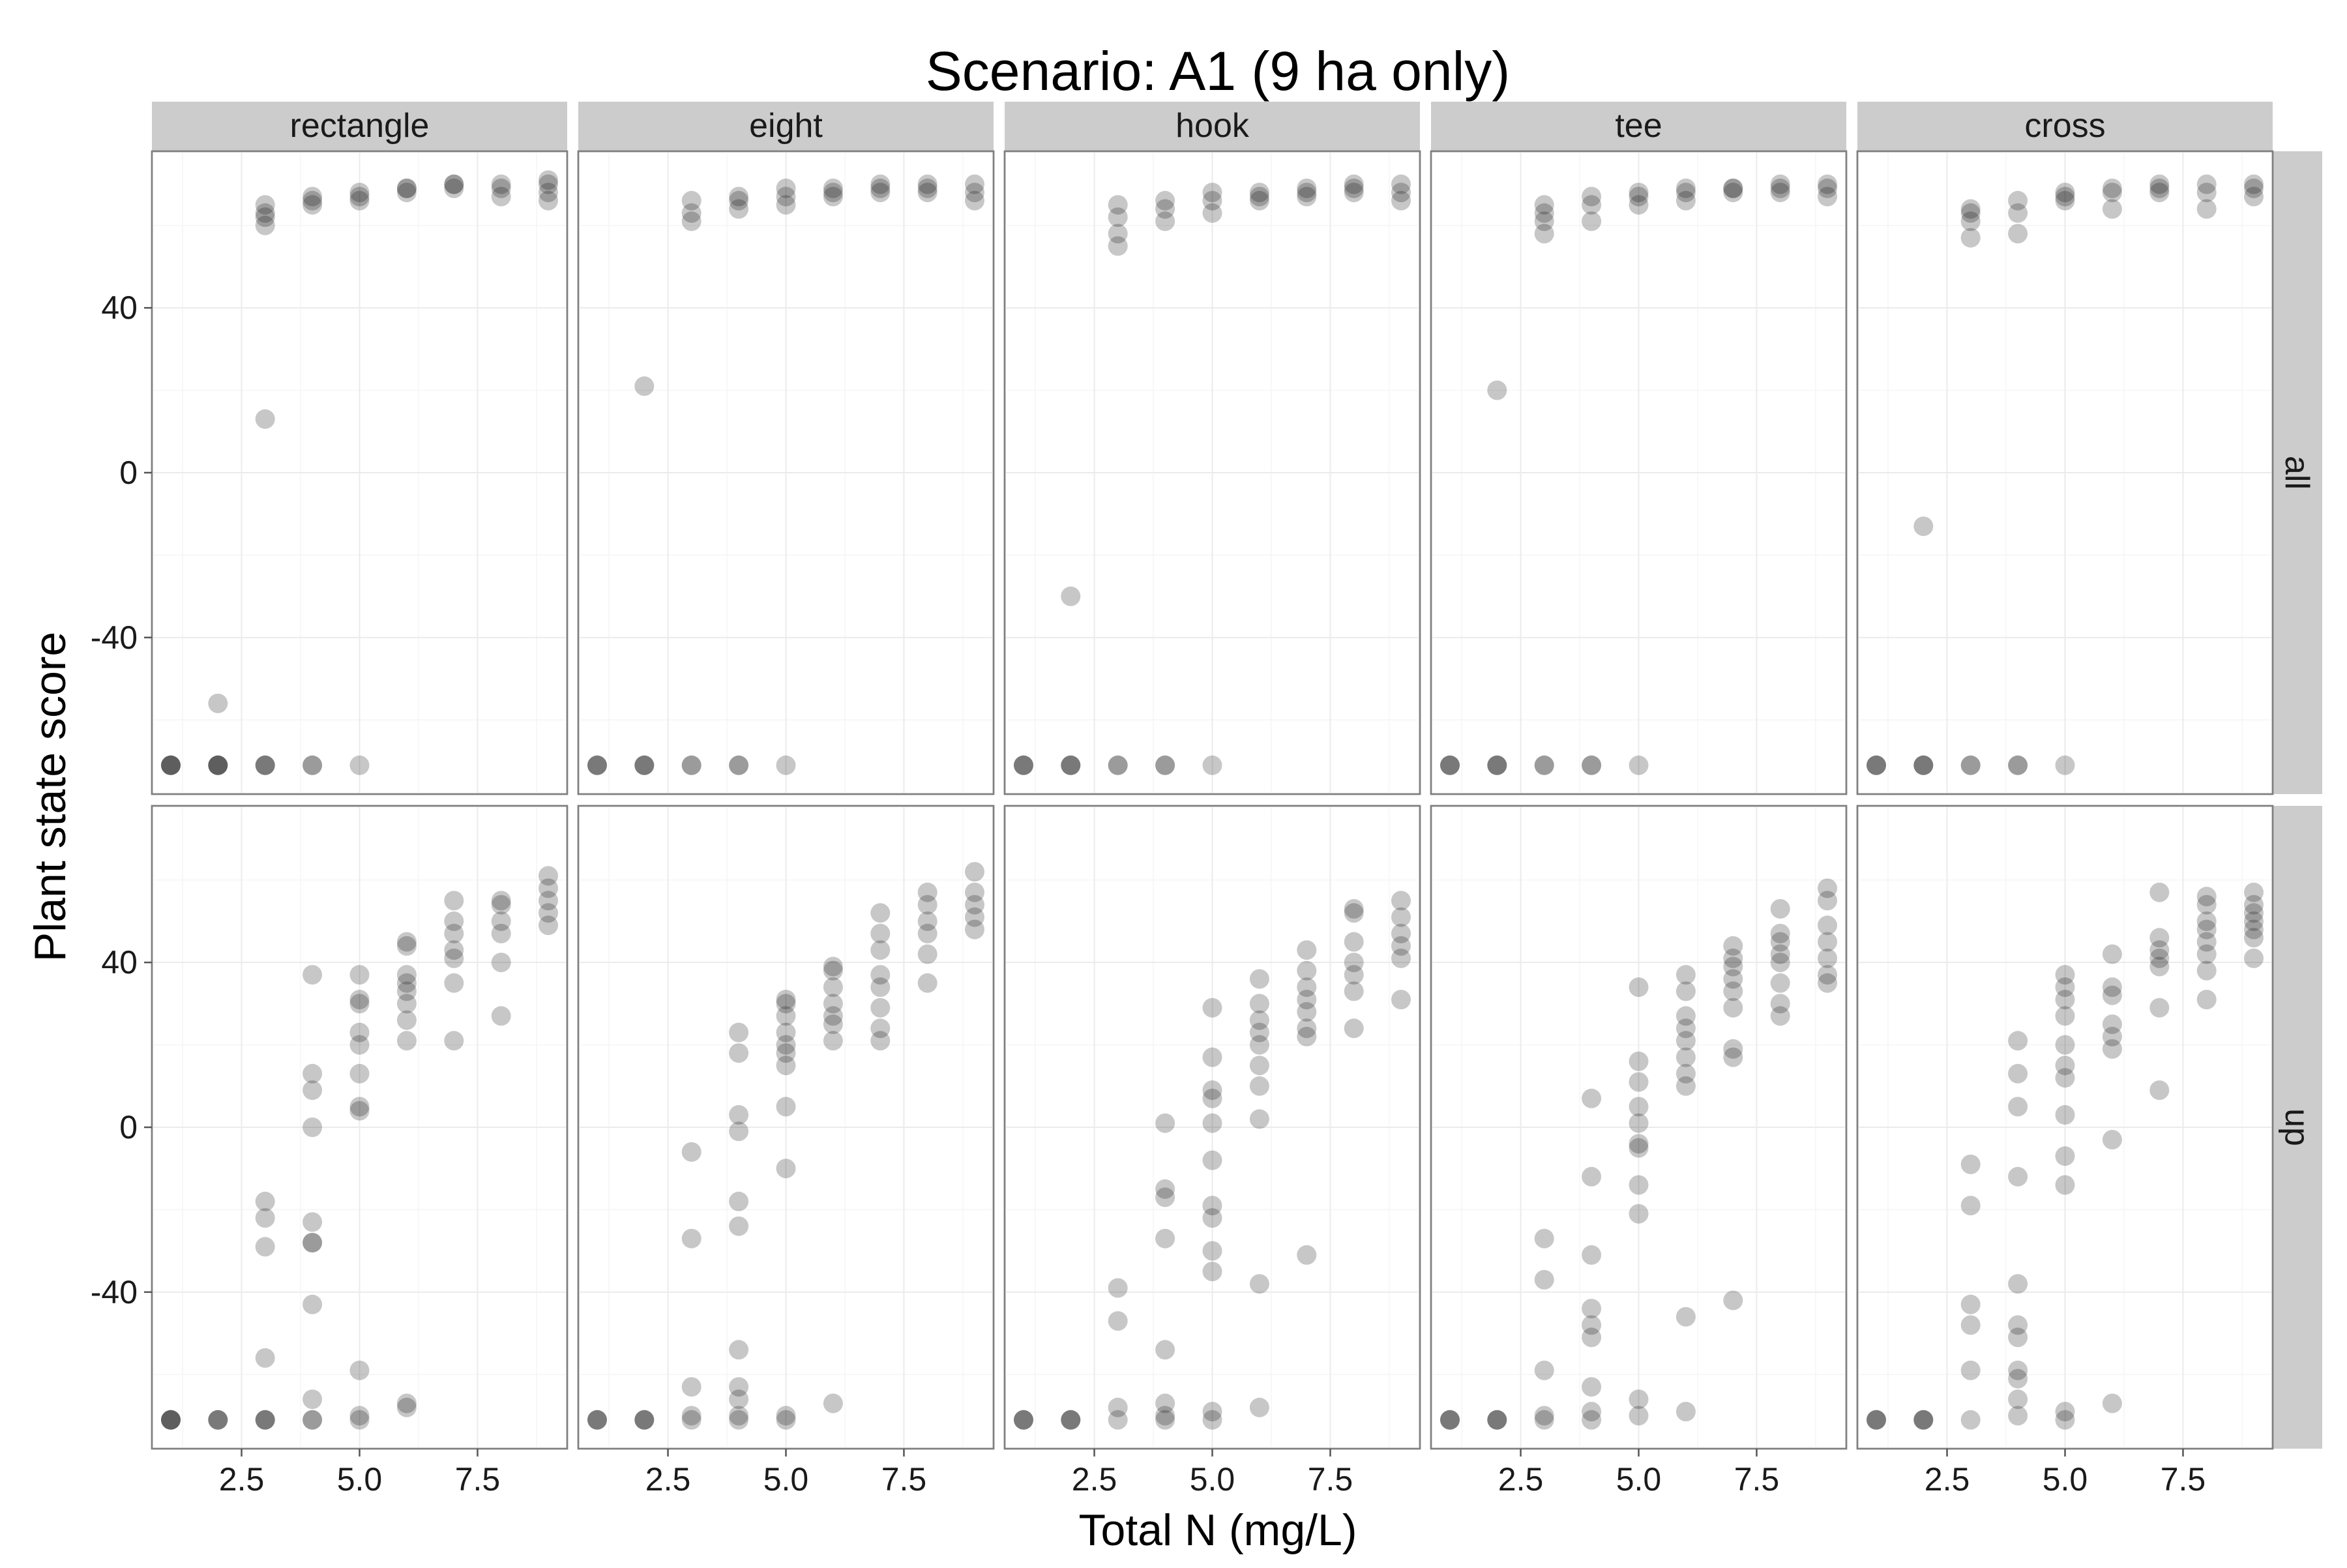 The width and height of the screenshot is (2347, 1568). Describe the element at coordinates (1218, 71) in the screenshot. I see `chart-title: Scenario: A1 (9 ha only)` at that location.